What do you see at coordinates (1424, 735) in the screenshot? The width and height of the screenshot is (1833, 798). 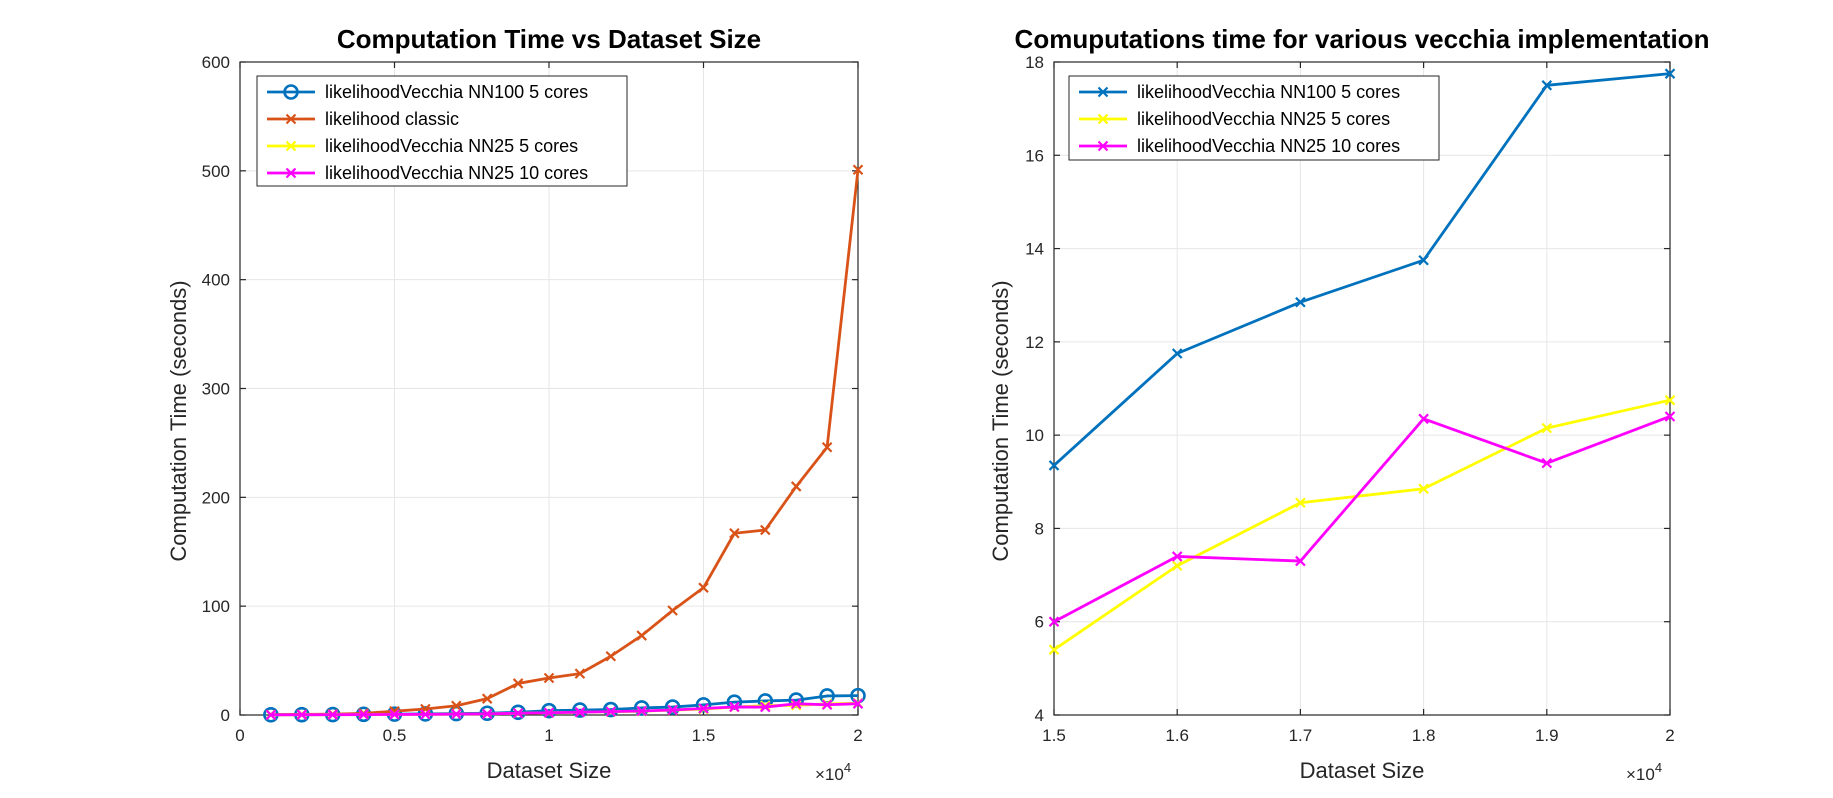 I see `chart-right-x-tick-label: 1.8` at bounding box center [1424, 735].